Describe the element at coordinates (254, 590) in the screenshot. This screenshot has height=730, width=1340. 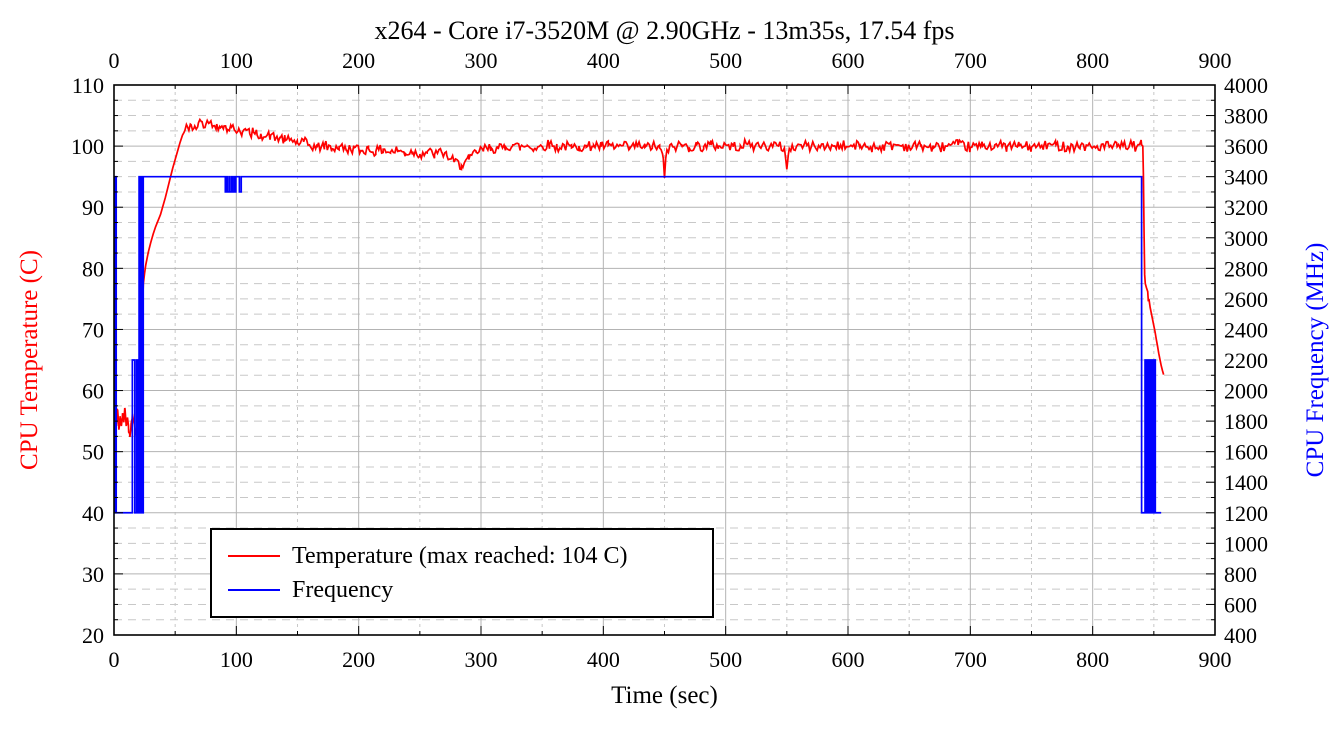
I see `frequency-line-swatch` at that location.